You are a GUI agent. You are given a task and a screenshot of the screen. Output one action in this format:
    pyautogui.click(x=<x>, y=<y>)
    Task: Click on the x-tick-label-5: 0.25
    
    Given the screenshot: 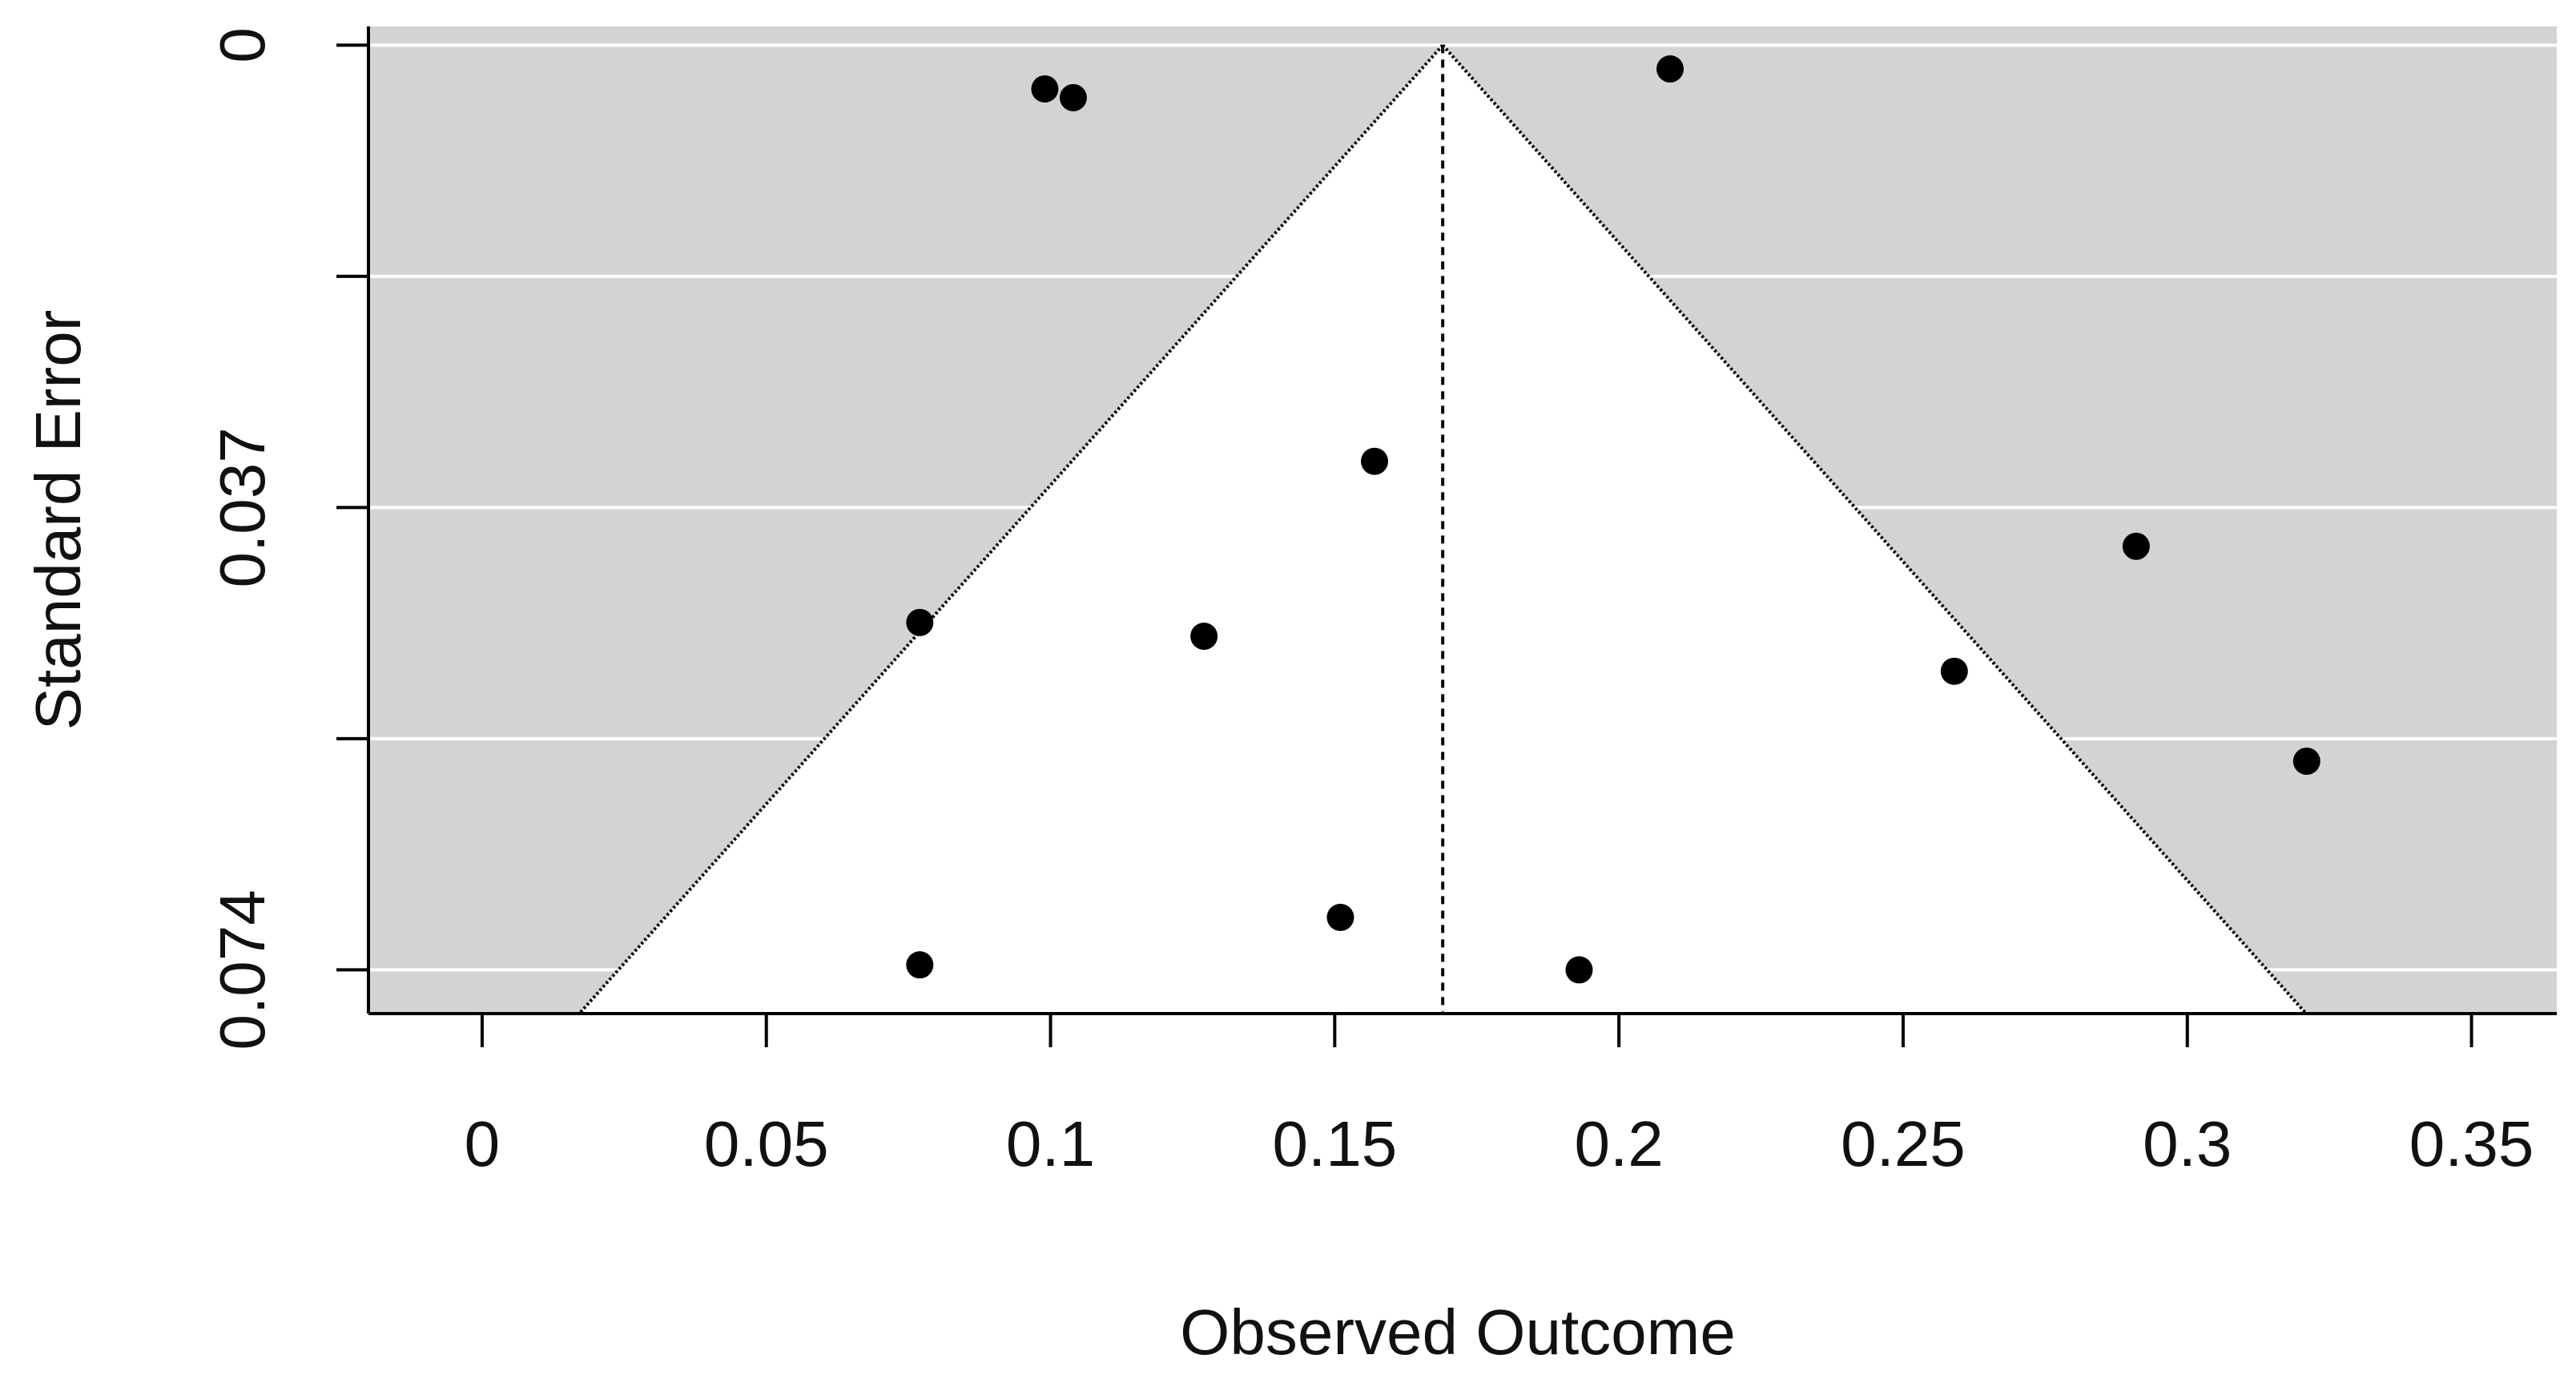 What is the action you would take?
    pyautogui.click(x=1903, y=1143)
    